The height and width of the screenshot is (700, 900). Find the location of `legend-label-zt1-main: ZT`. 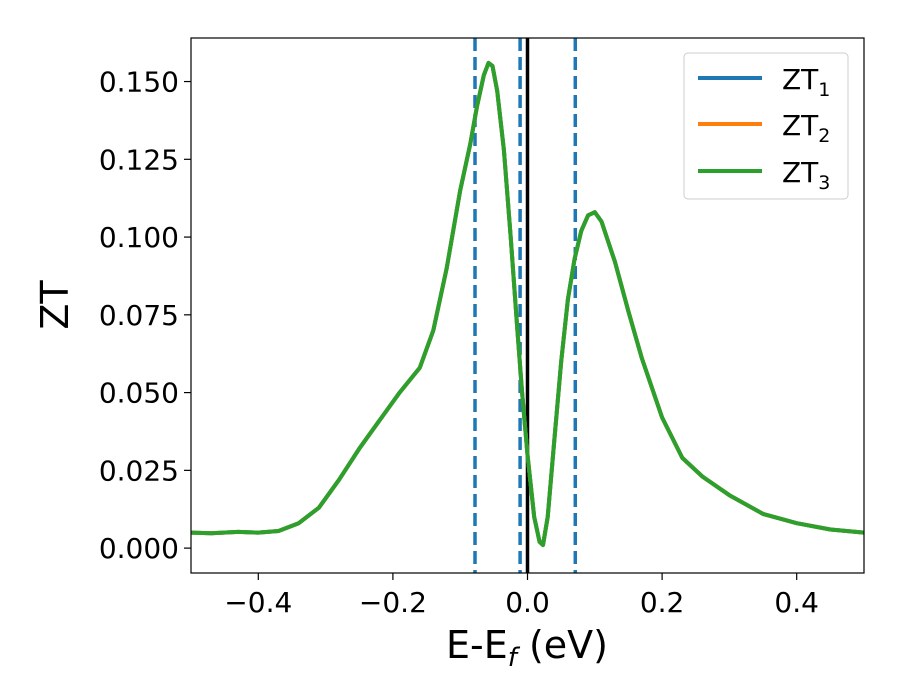

legend-label-zt1-main: ZT is located at coordinates (800, 79).